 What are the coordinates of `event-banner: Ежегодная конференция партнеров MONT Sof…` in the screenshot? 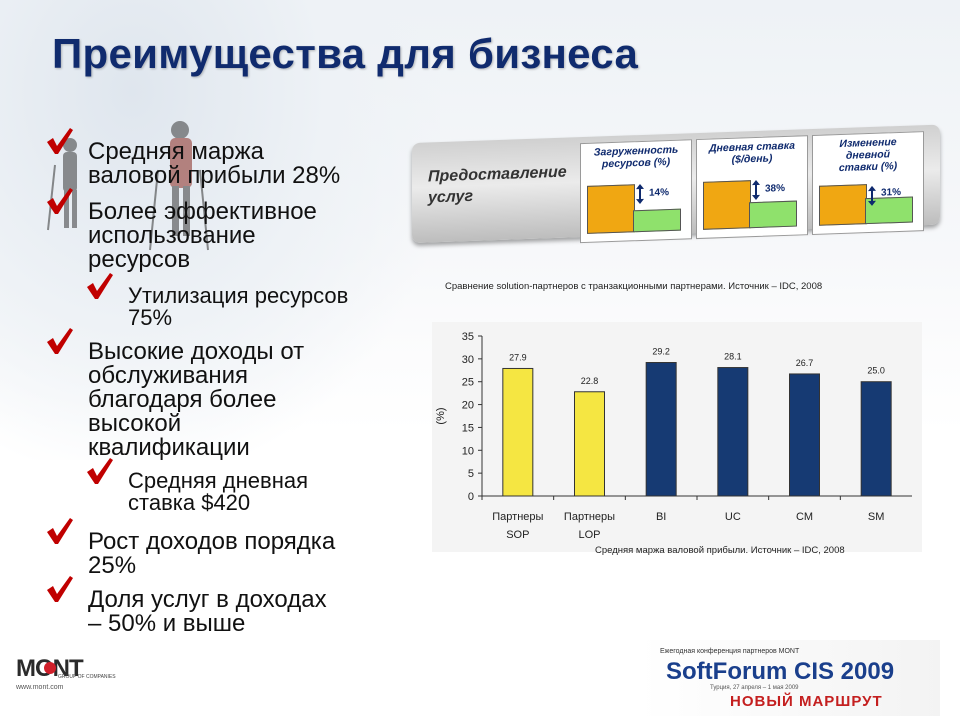 It's located at (790, 678).